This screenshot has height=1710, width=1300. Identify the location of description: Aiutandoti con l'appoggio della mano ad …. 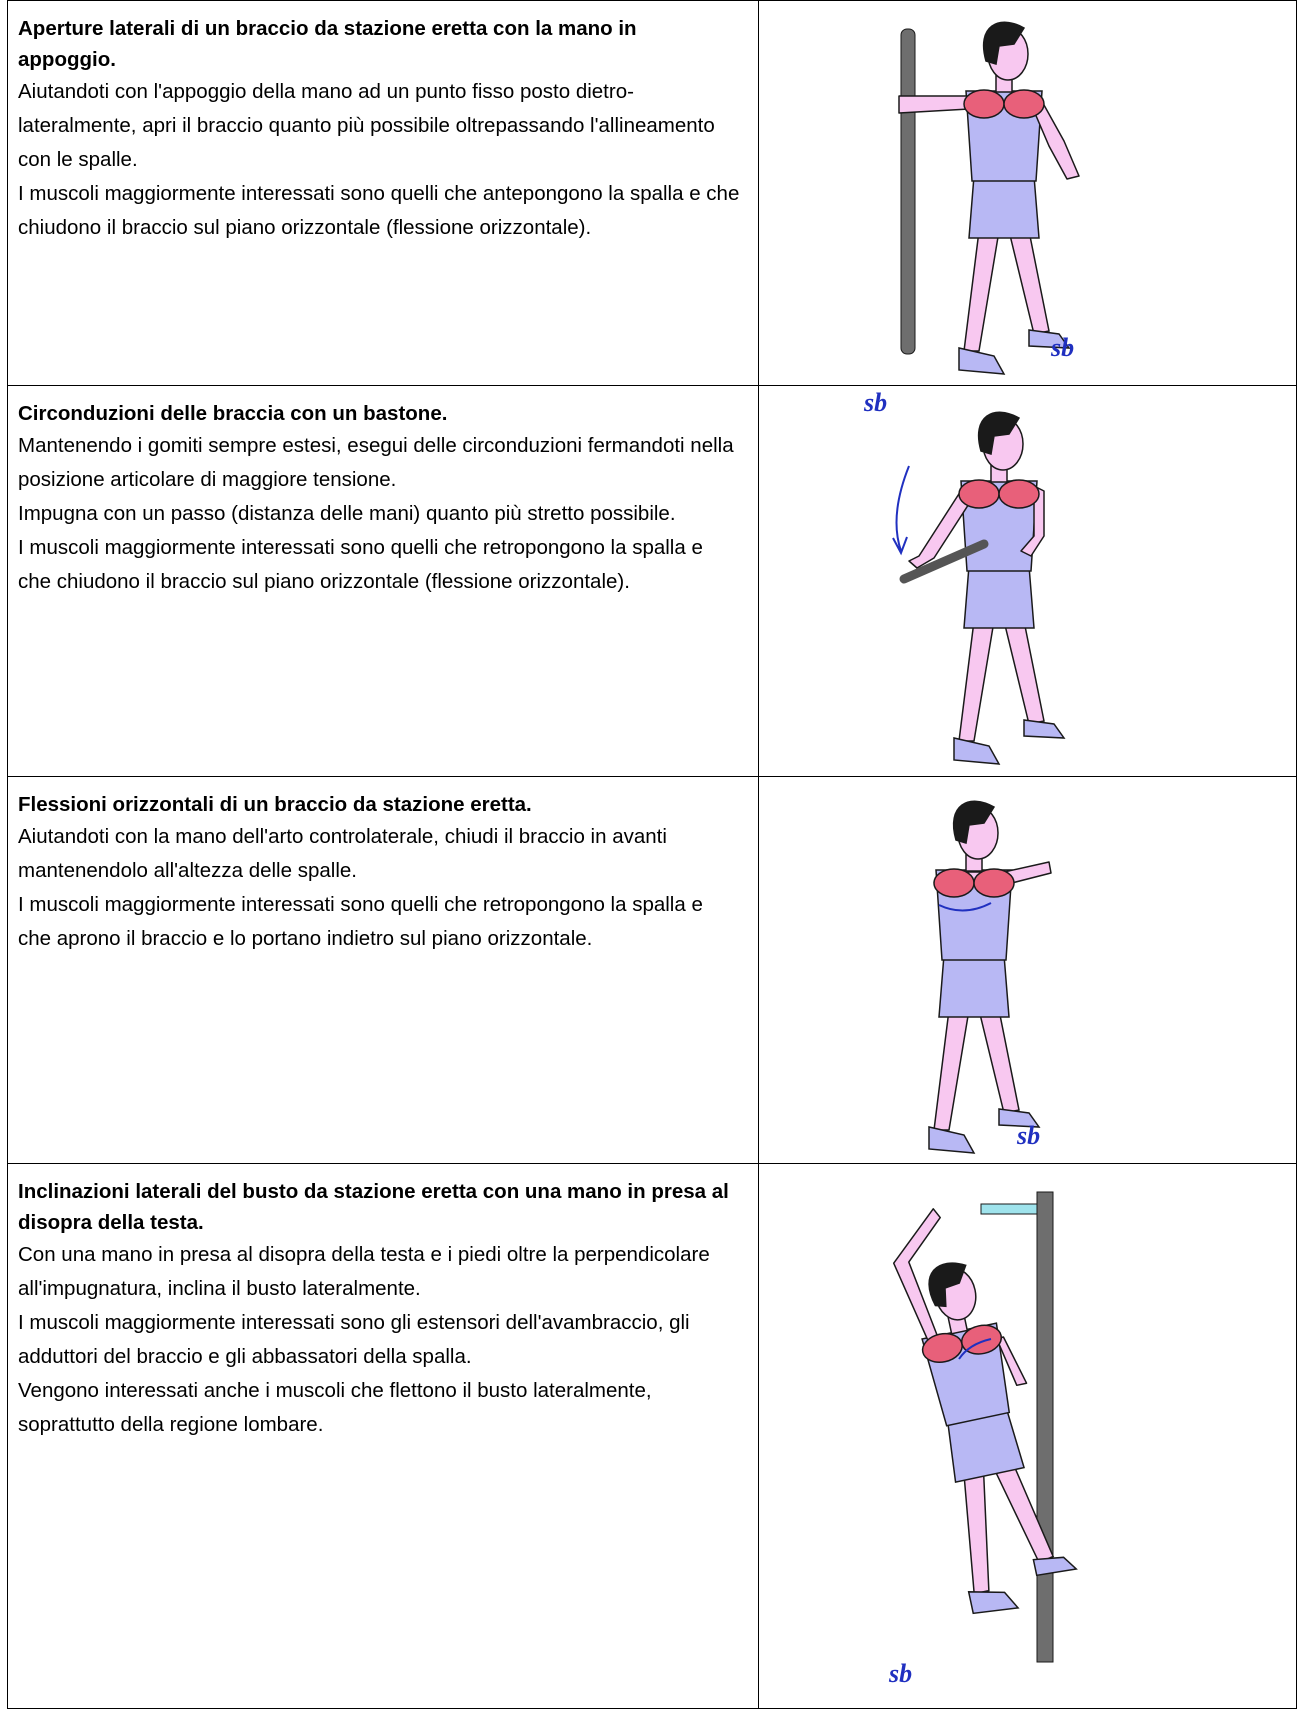
(366, 125).